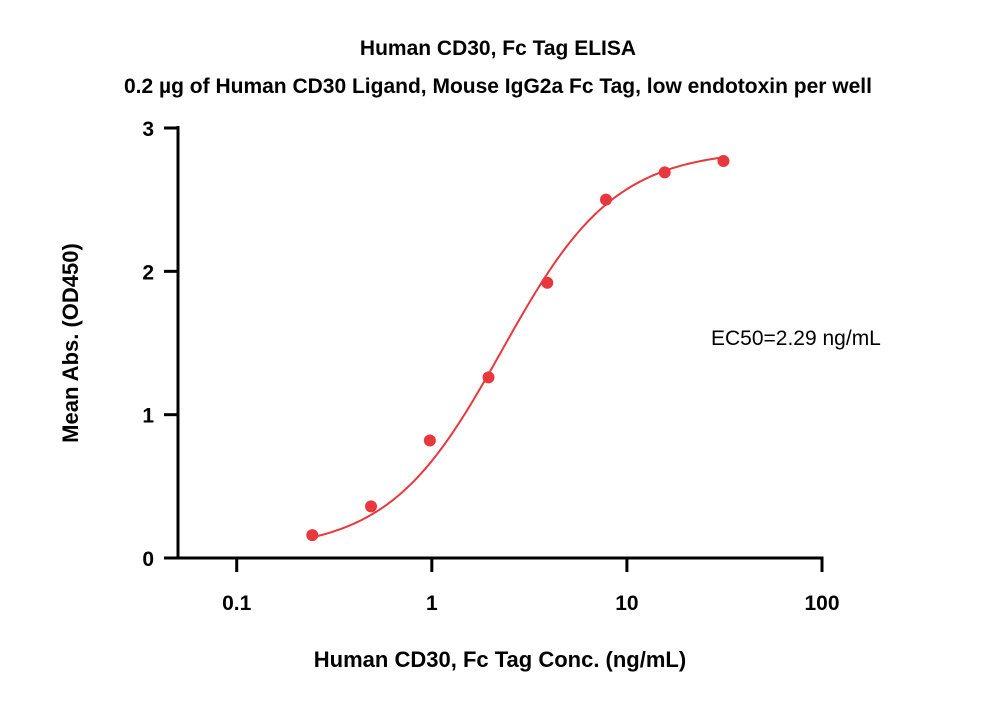 This screenshot has width=1000, height=705. Describe the element at coordinates (796, 338) in the screenshot. I see `ec50-annotation: EC50=2.29 ng/mL` at that location.